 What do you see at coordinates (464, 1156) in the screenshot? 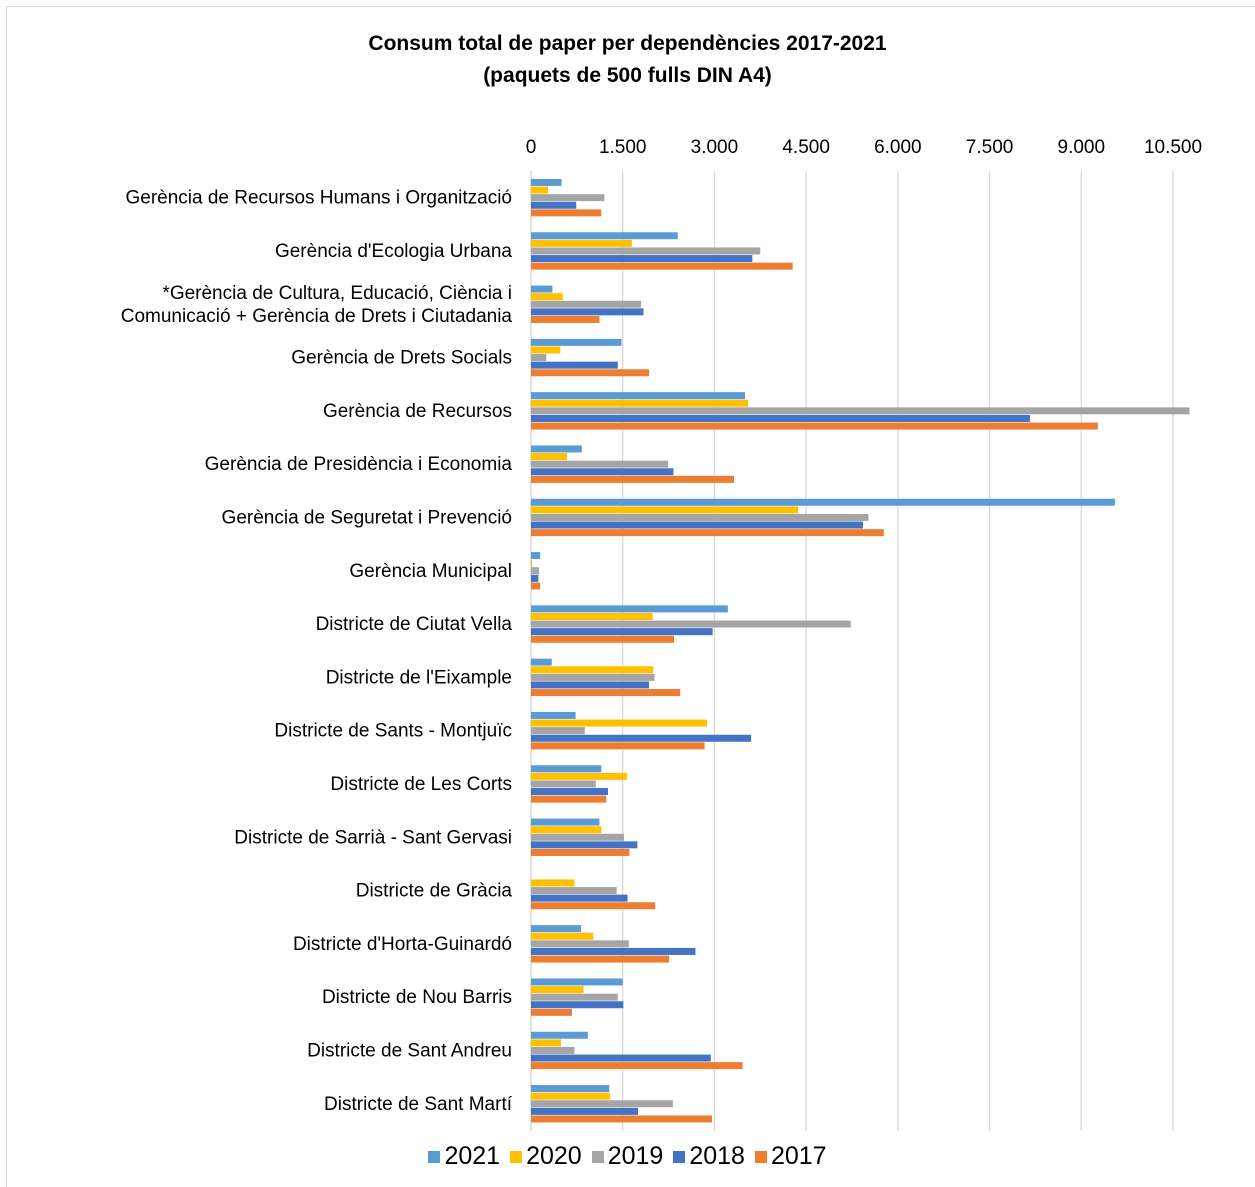
I see `legend-item-2021: 2021` at bounding box center [464, 1156].